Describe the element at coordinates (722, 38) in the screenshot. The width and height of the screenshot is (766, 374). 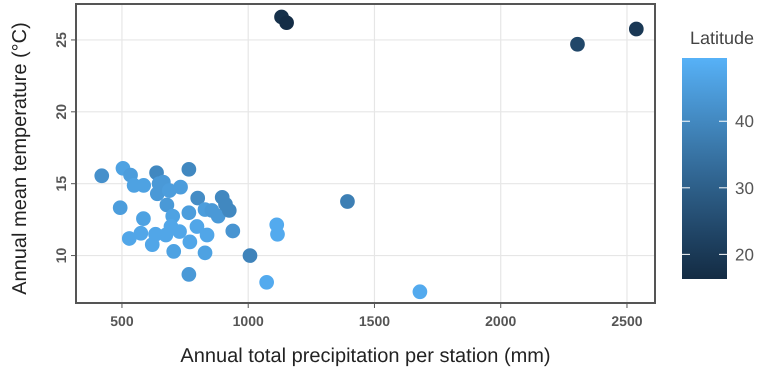
I see `color-bar-title: Latitude` at that location.